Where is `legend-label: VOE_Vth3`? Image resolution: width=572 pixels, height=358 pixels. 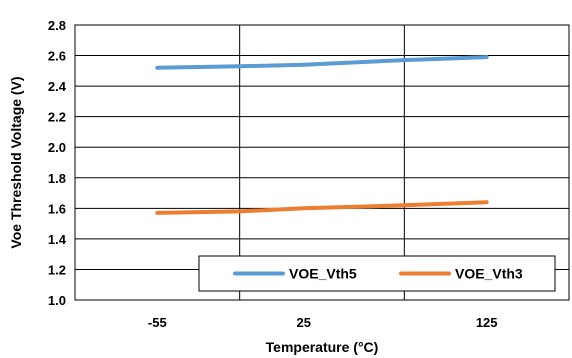 legend-label: VOE_Vth3 is located at coordinates (489, 274).